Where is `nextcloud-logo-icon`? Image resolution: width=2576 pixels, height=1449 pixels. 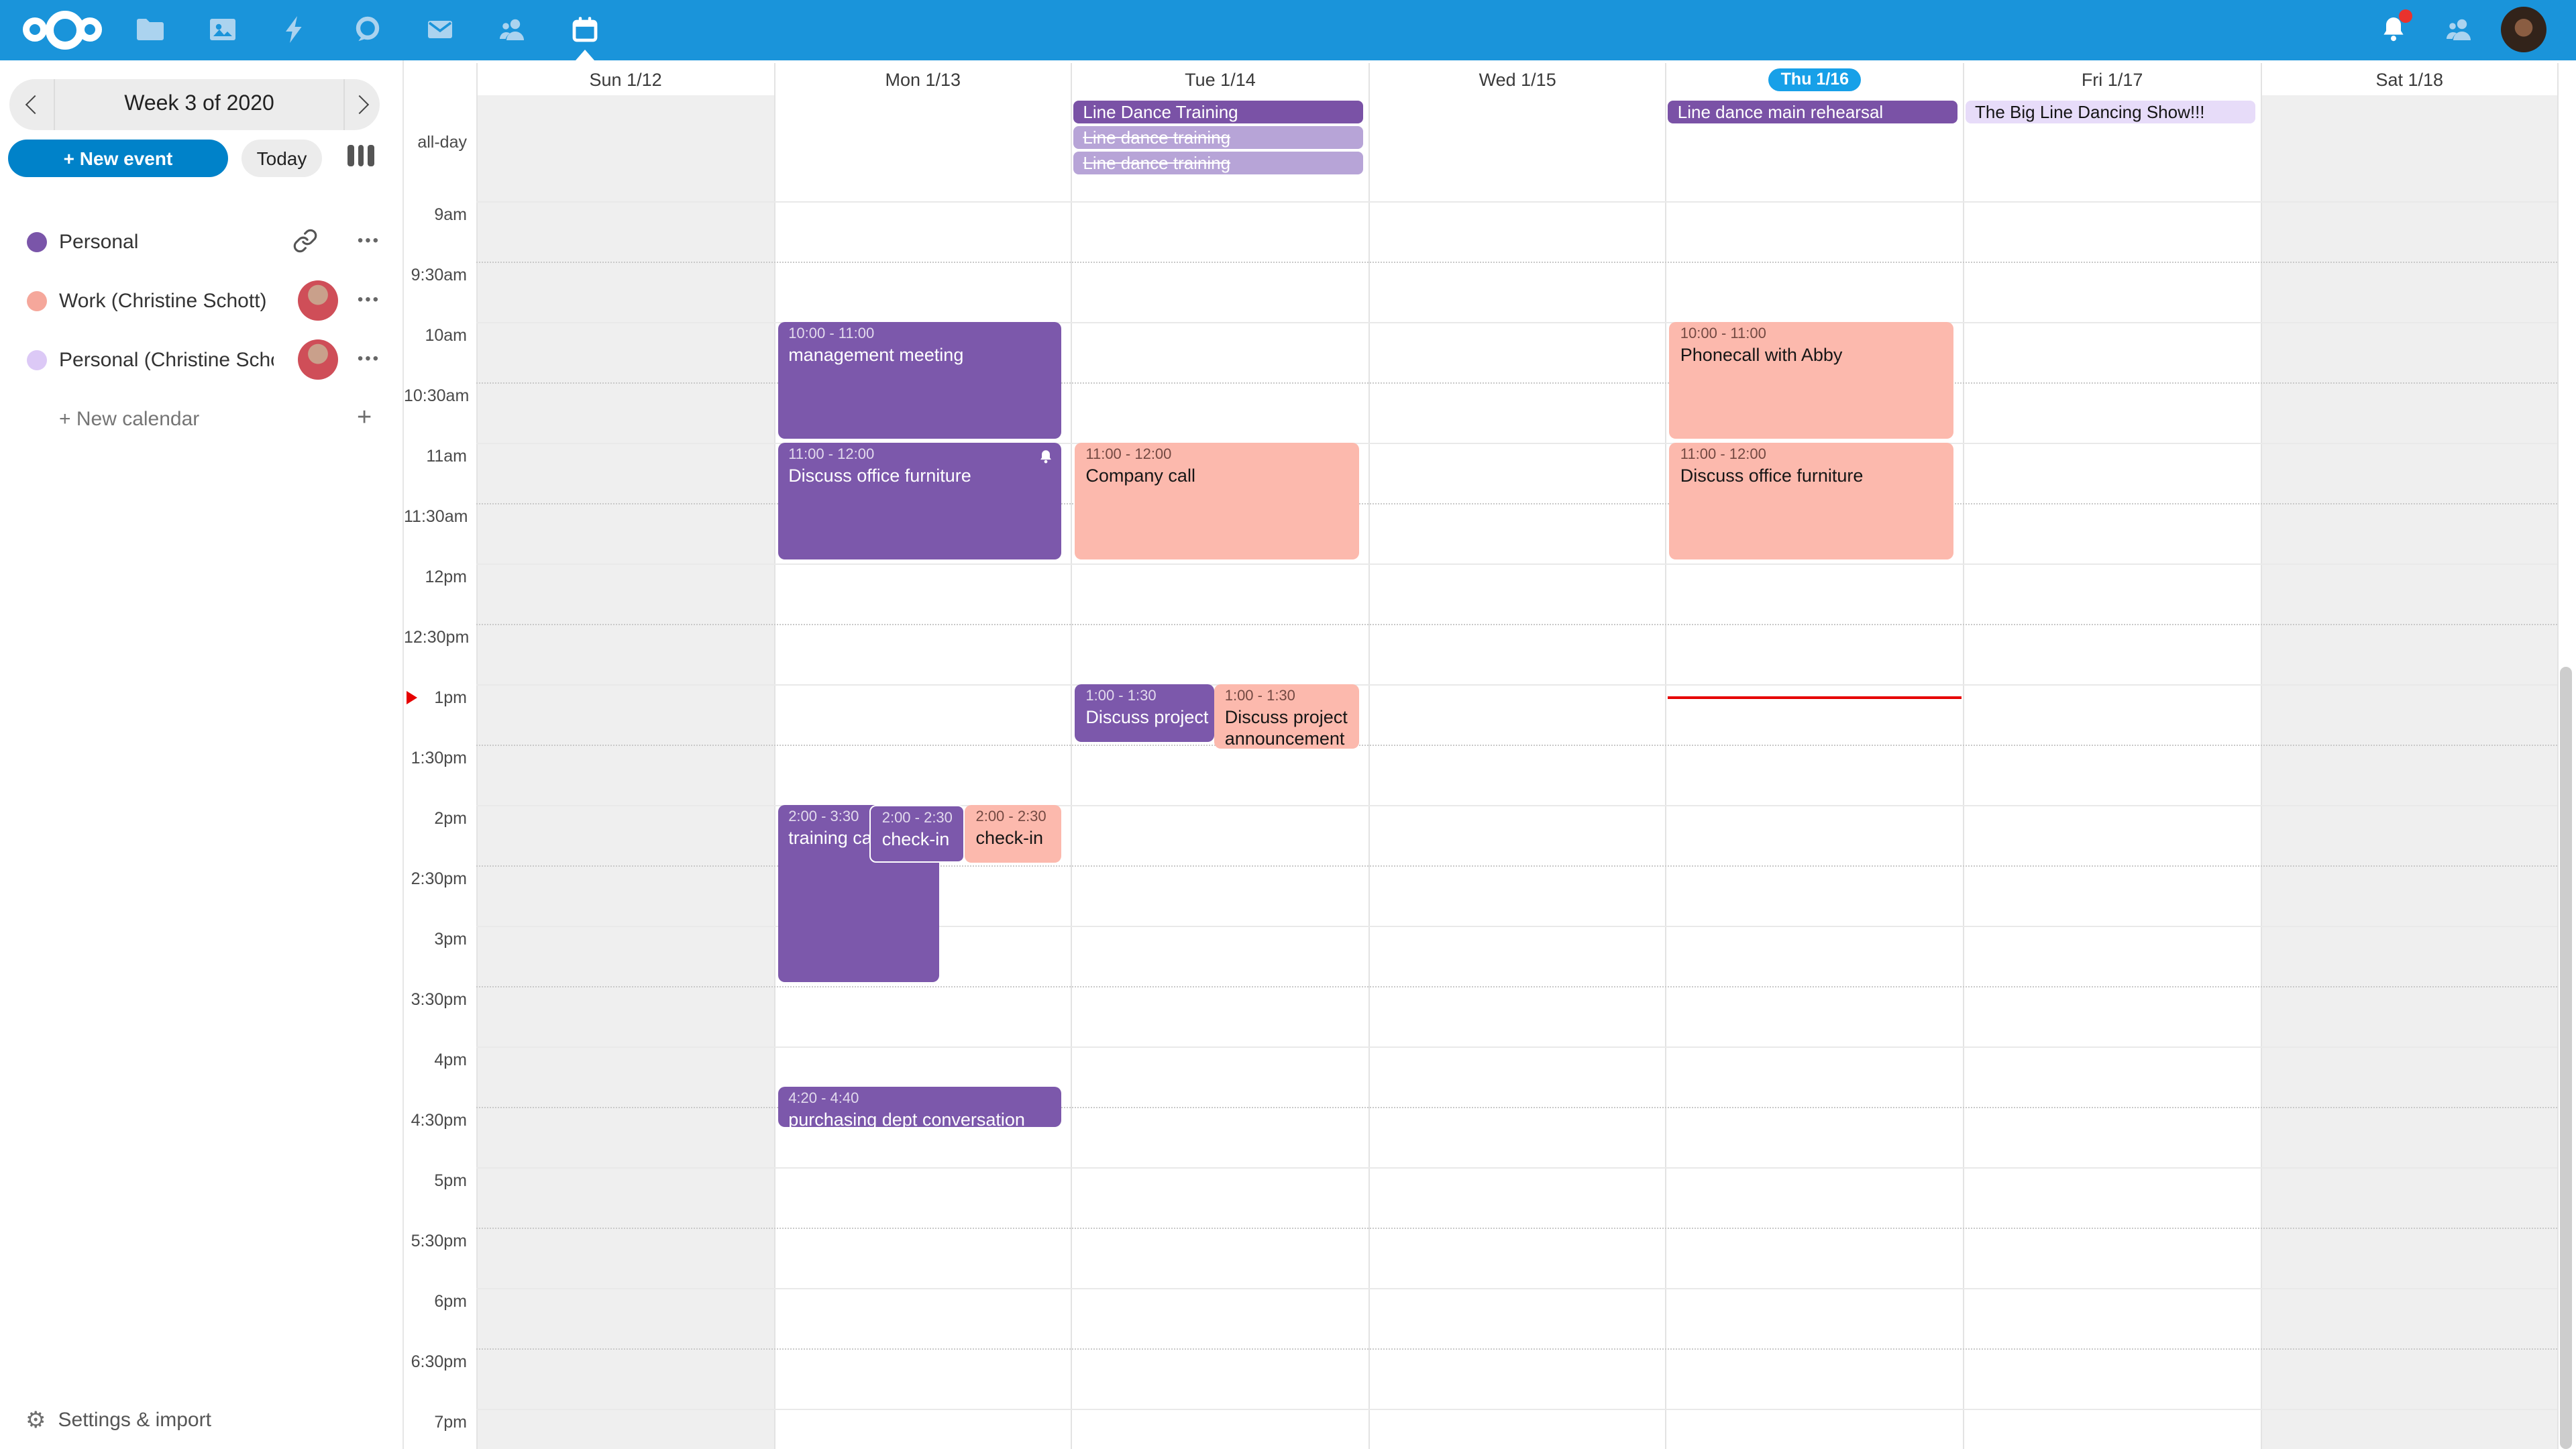 nextcloud-logo-icon is located at coordinates (62, 30).